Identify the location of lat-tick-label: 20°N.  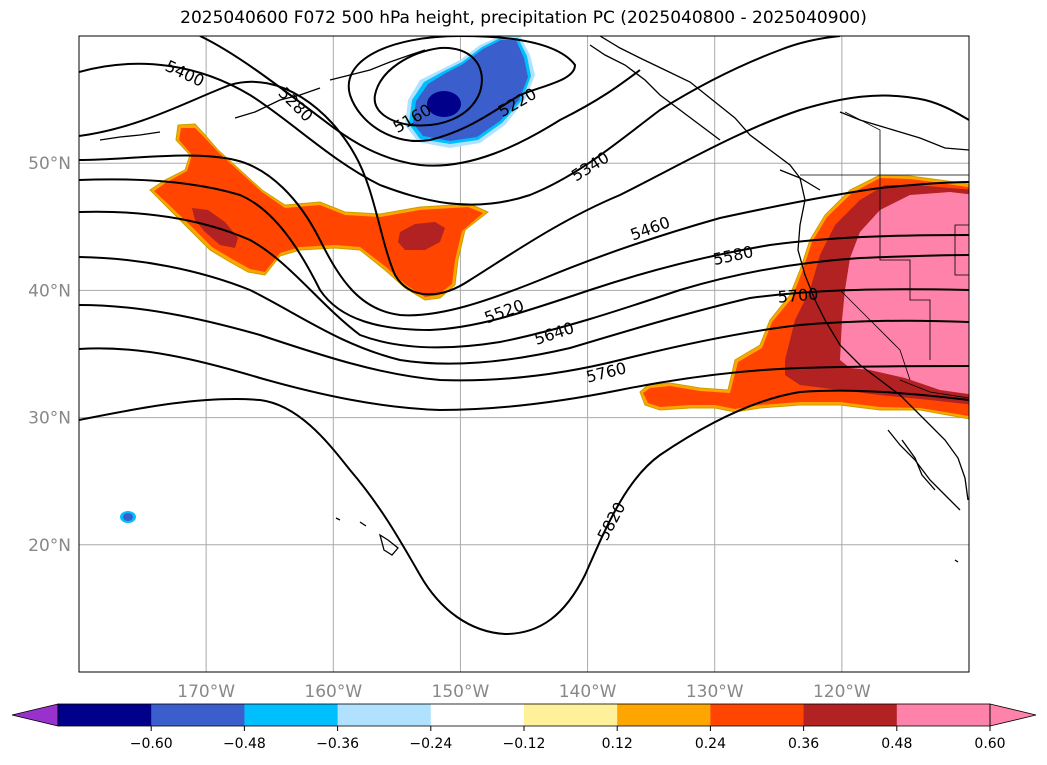
(49, 546).